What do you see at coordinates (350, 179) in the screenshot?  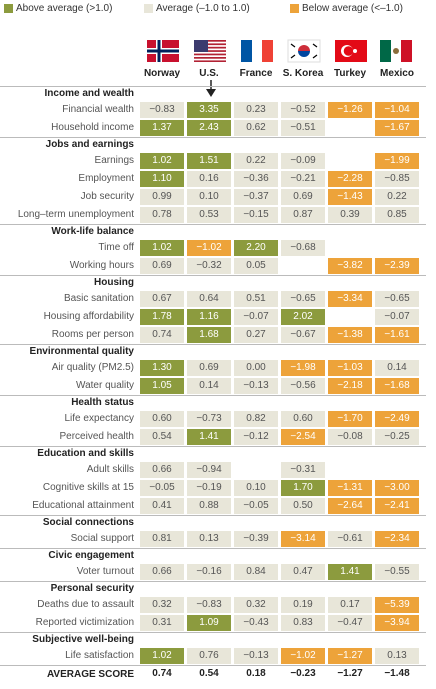 I see `score-cell: −2.28` at bounding box center [350, 179].